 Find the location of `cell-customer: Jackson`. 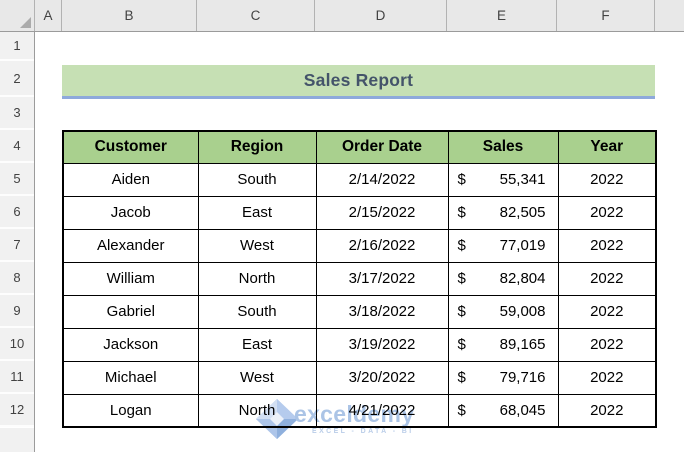

cell-customer: Jackson is located at coordinates (130, 344).